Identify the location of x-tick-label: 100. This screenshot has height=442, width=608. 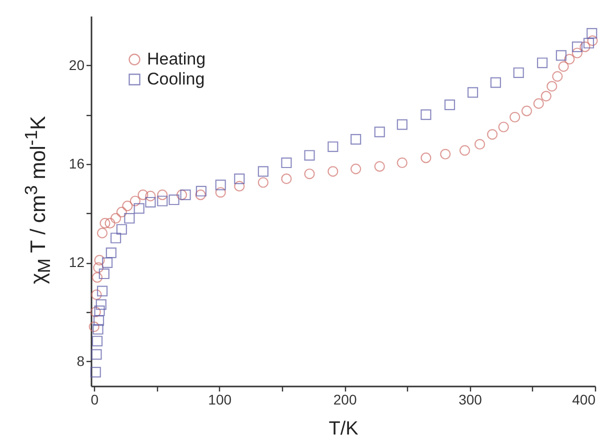
(220, 400).